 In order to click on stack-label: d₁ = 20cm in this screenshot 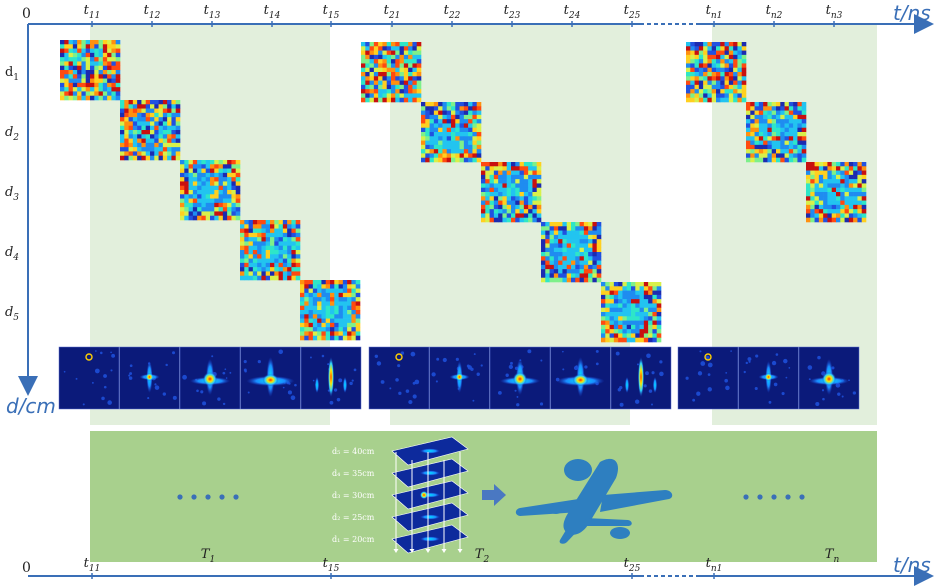, I will do `click(353, 539)`.